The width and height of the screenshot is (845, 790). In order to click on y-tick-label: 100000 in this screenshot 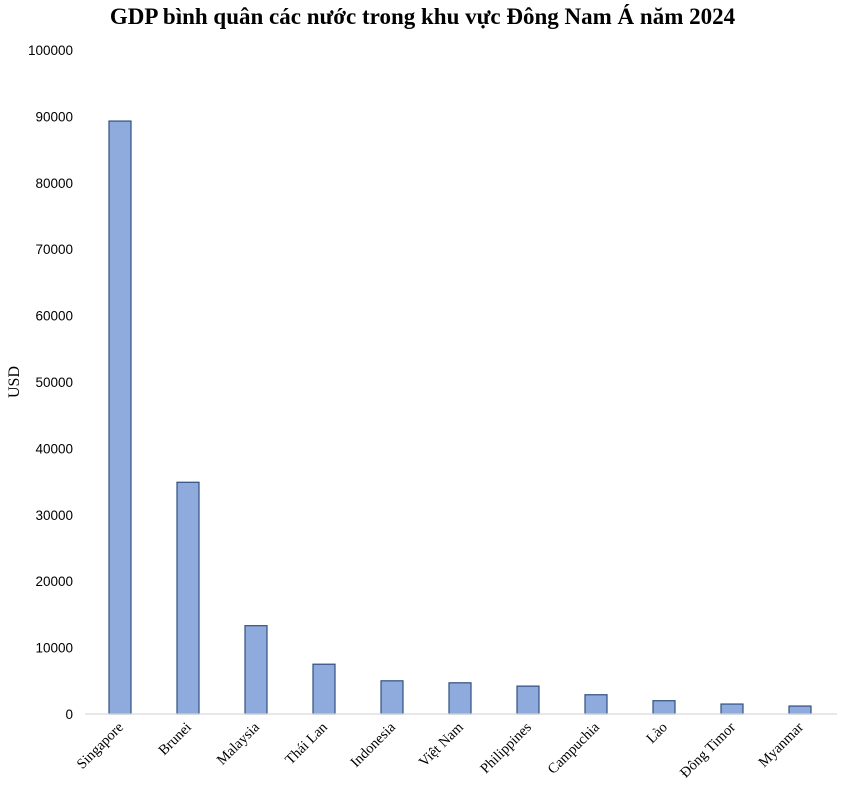, I will do `click(50, 50)`.